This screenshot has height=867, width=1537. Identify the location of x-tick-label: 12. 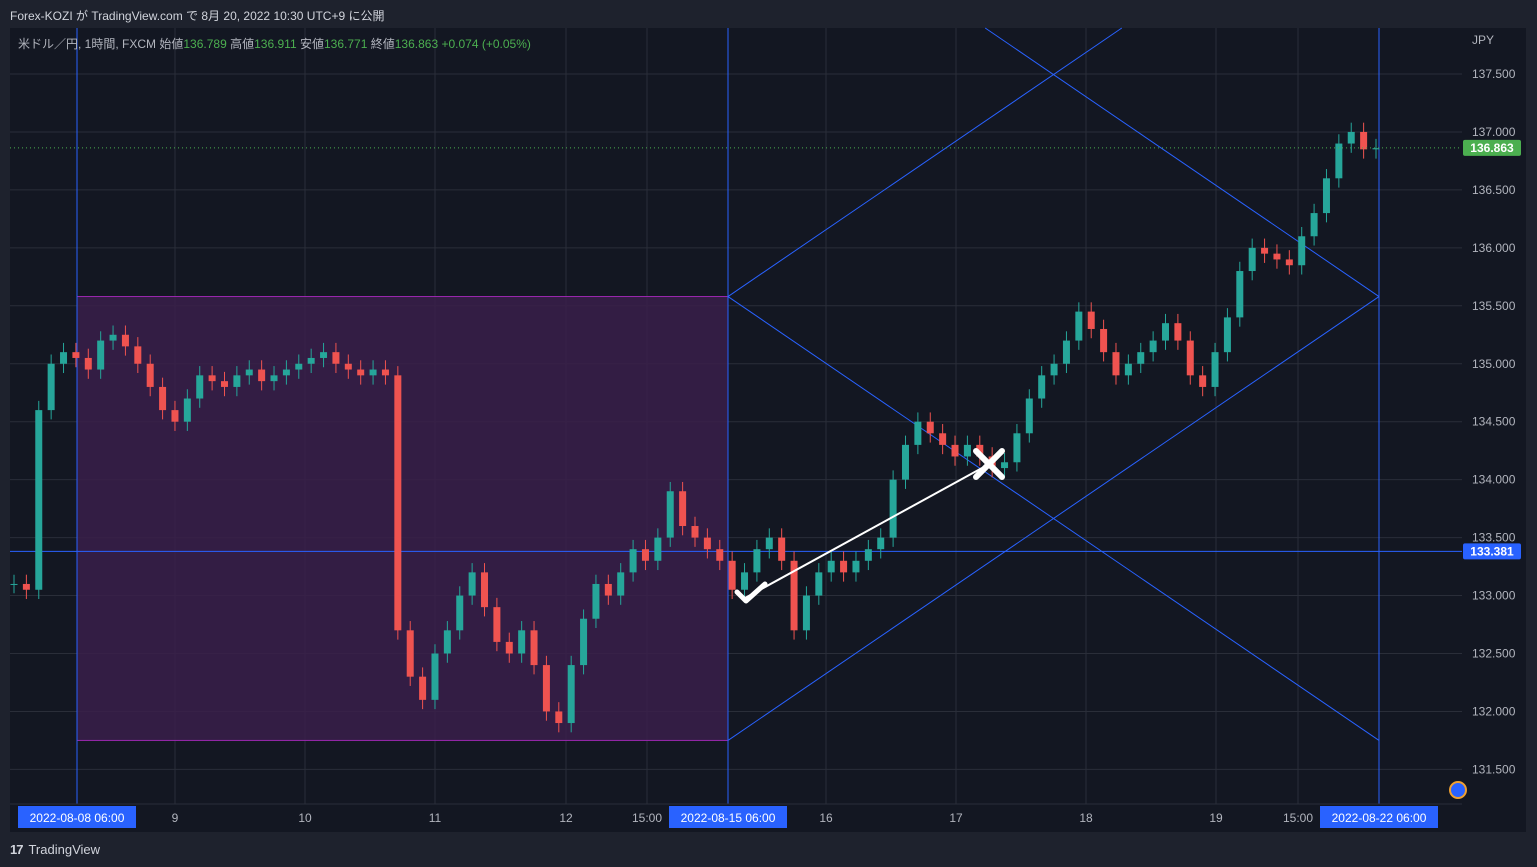
(566, 818).